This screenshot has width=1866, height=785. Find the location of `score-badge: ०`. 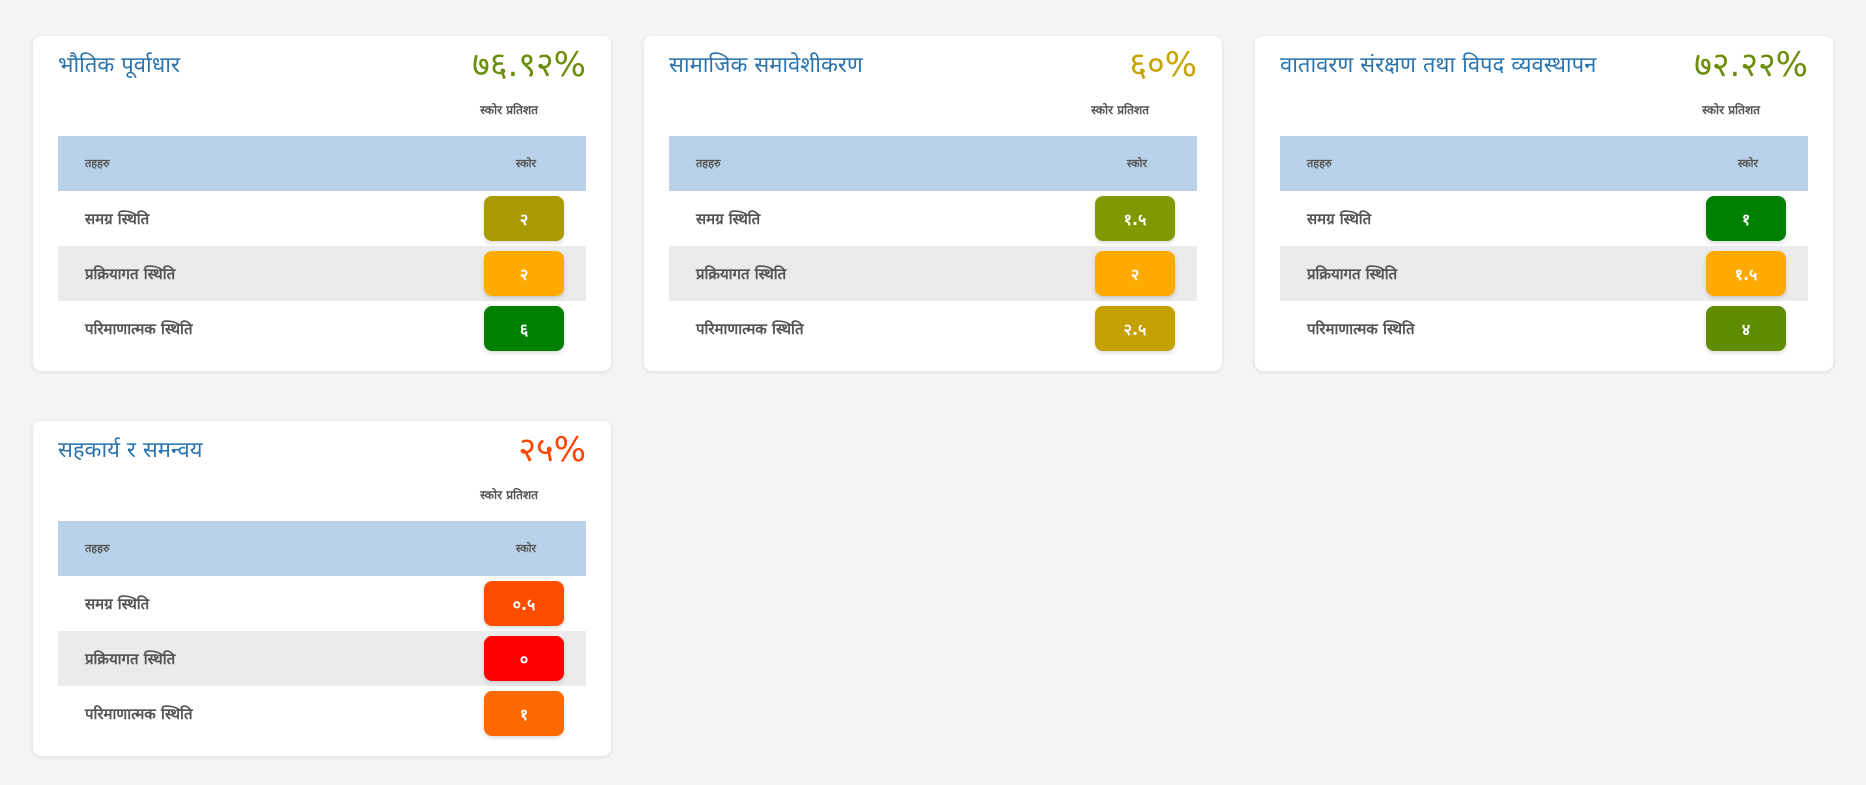

score-badge: ० is located at coordinates (524, 658).